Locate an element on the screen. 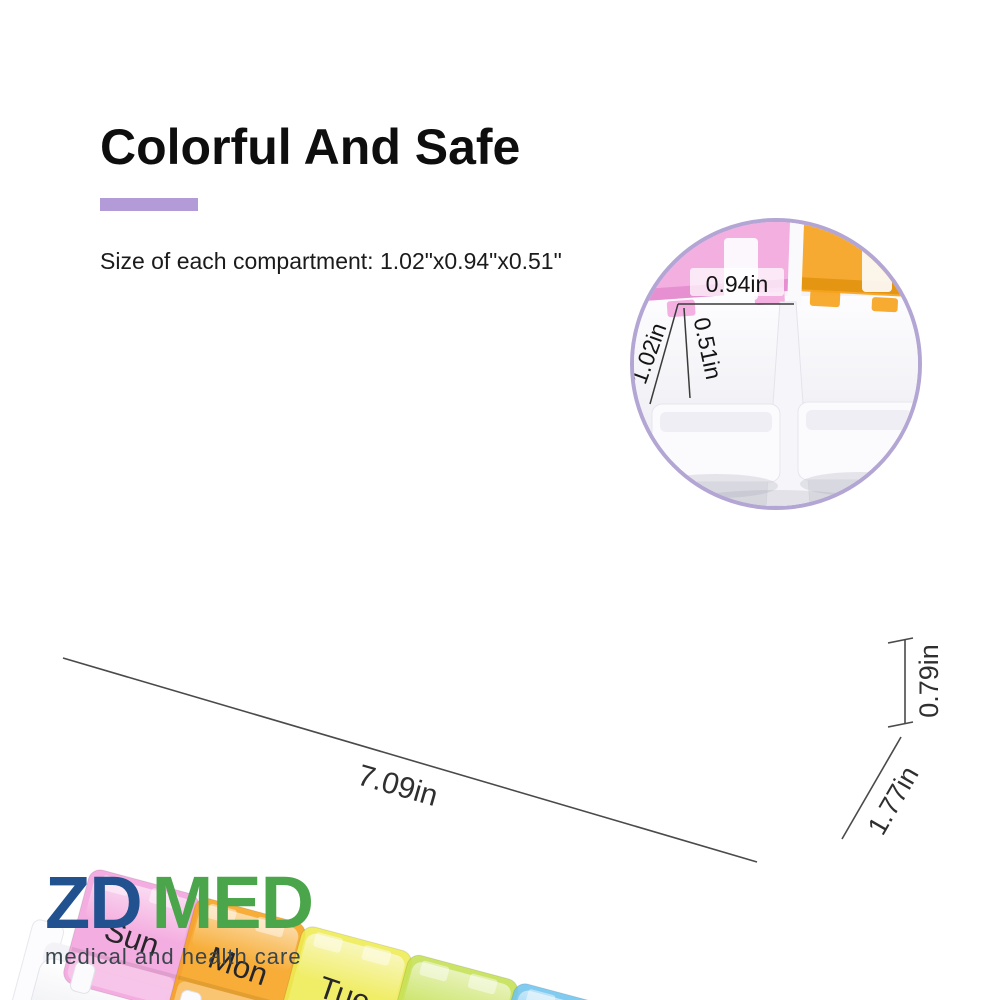 The image size is (1000, 1000). length-dimension-line is located at coordinates (410, 760).